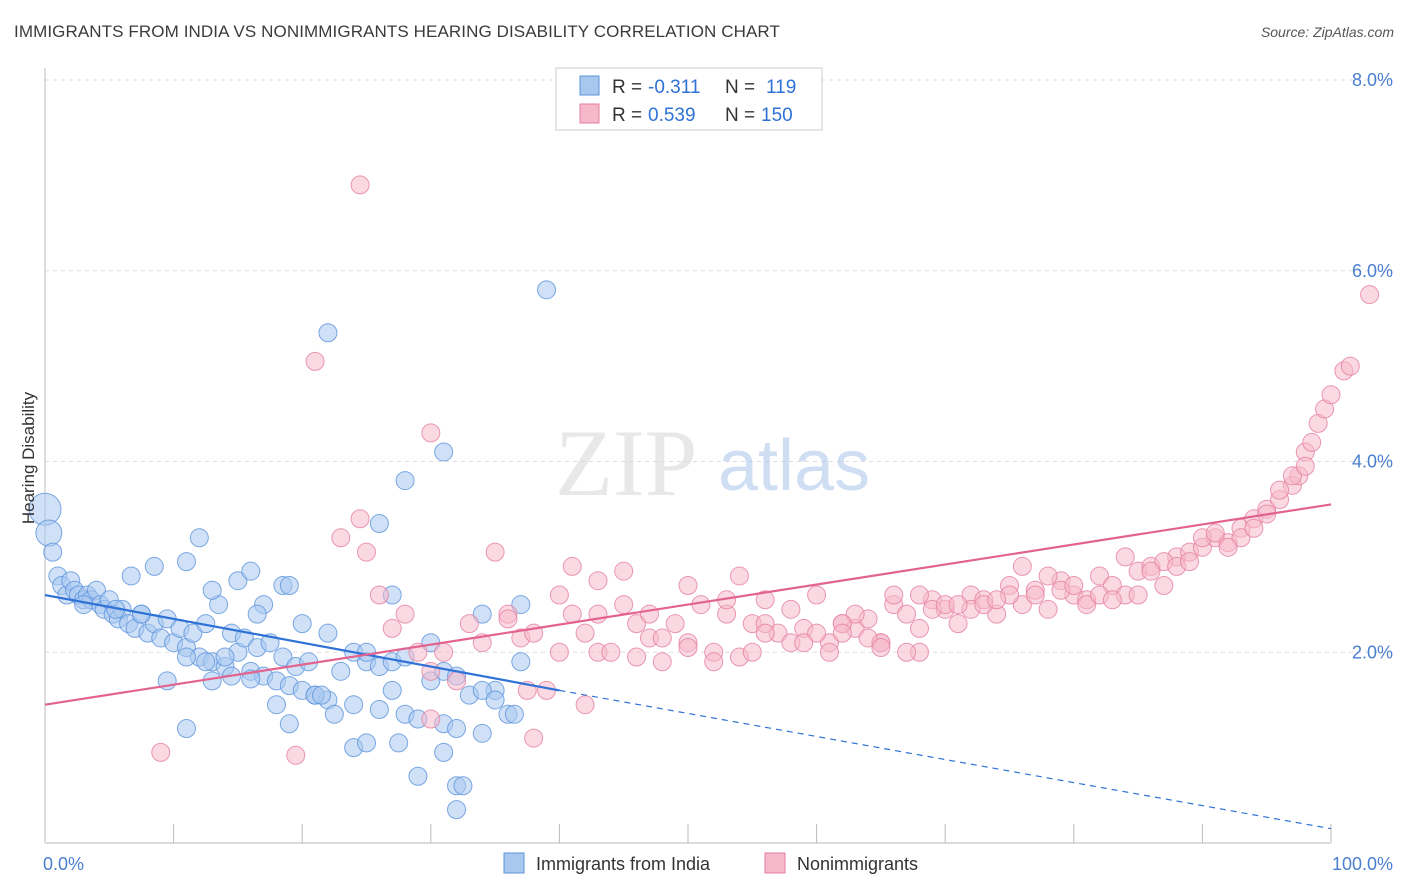 The width and height of the screenshot is (1406, 892). I want to click on stats-pink-n-label: N =, so click(740, 115).